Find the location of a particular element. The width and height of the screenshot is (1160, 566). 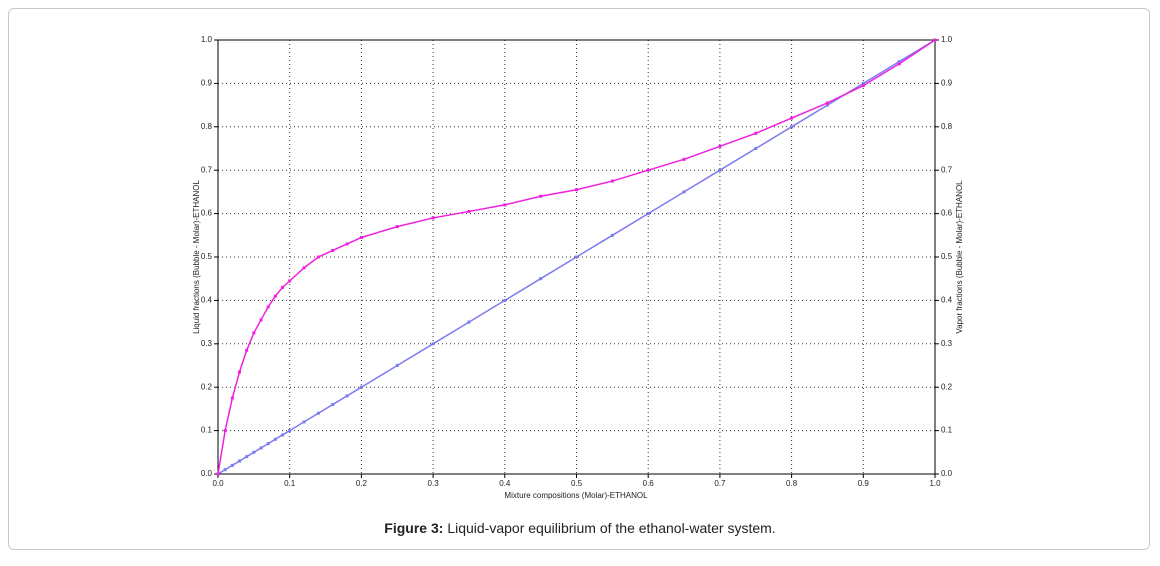

y2-tick-label: 0.3 is located at coordinates (947, 343).